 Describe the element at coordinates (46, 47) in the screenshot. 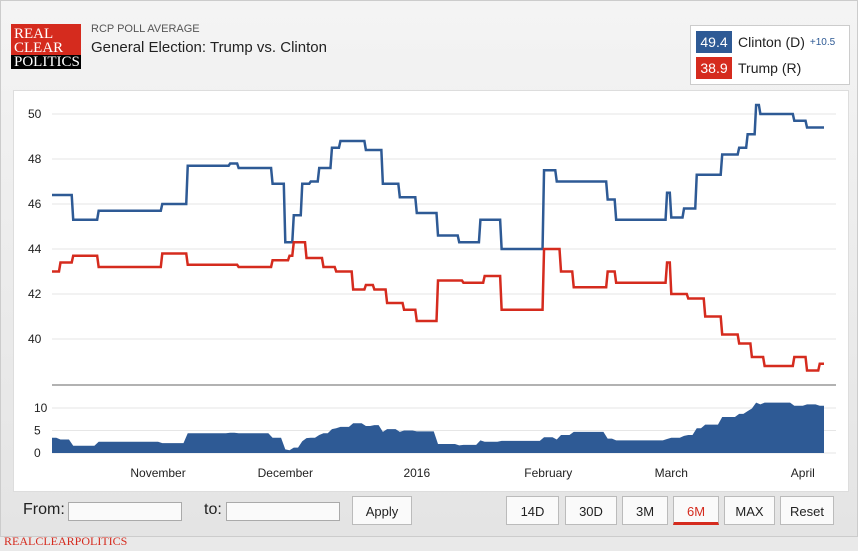

I see `rcp-logo: REAL CLEAR POLITICS` at that location.